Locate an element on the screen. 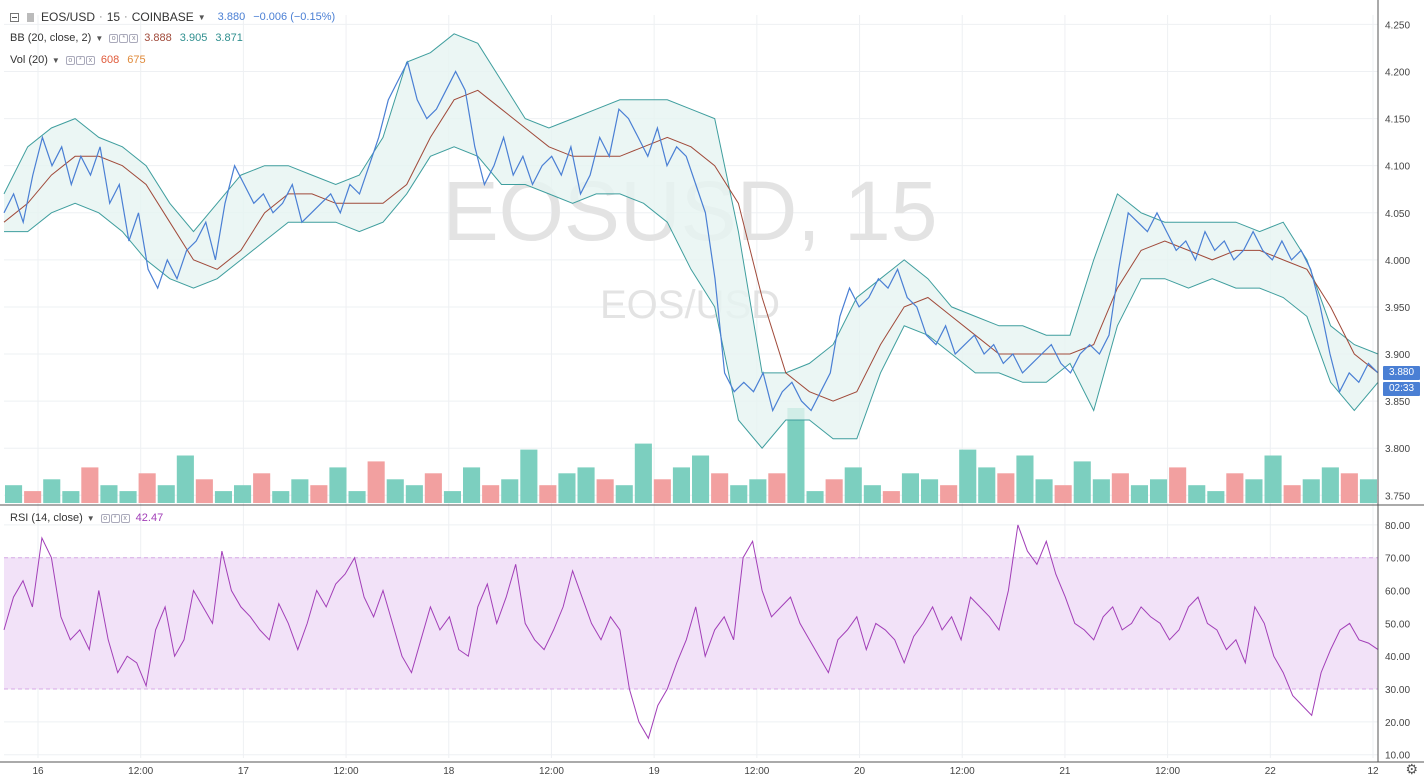  time-tick-label: 17 is located at coordinates (244, 771).